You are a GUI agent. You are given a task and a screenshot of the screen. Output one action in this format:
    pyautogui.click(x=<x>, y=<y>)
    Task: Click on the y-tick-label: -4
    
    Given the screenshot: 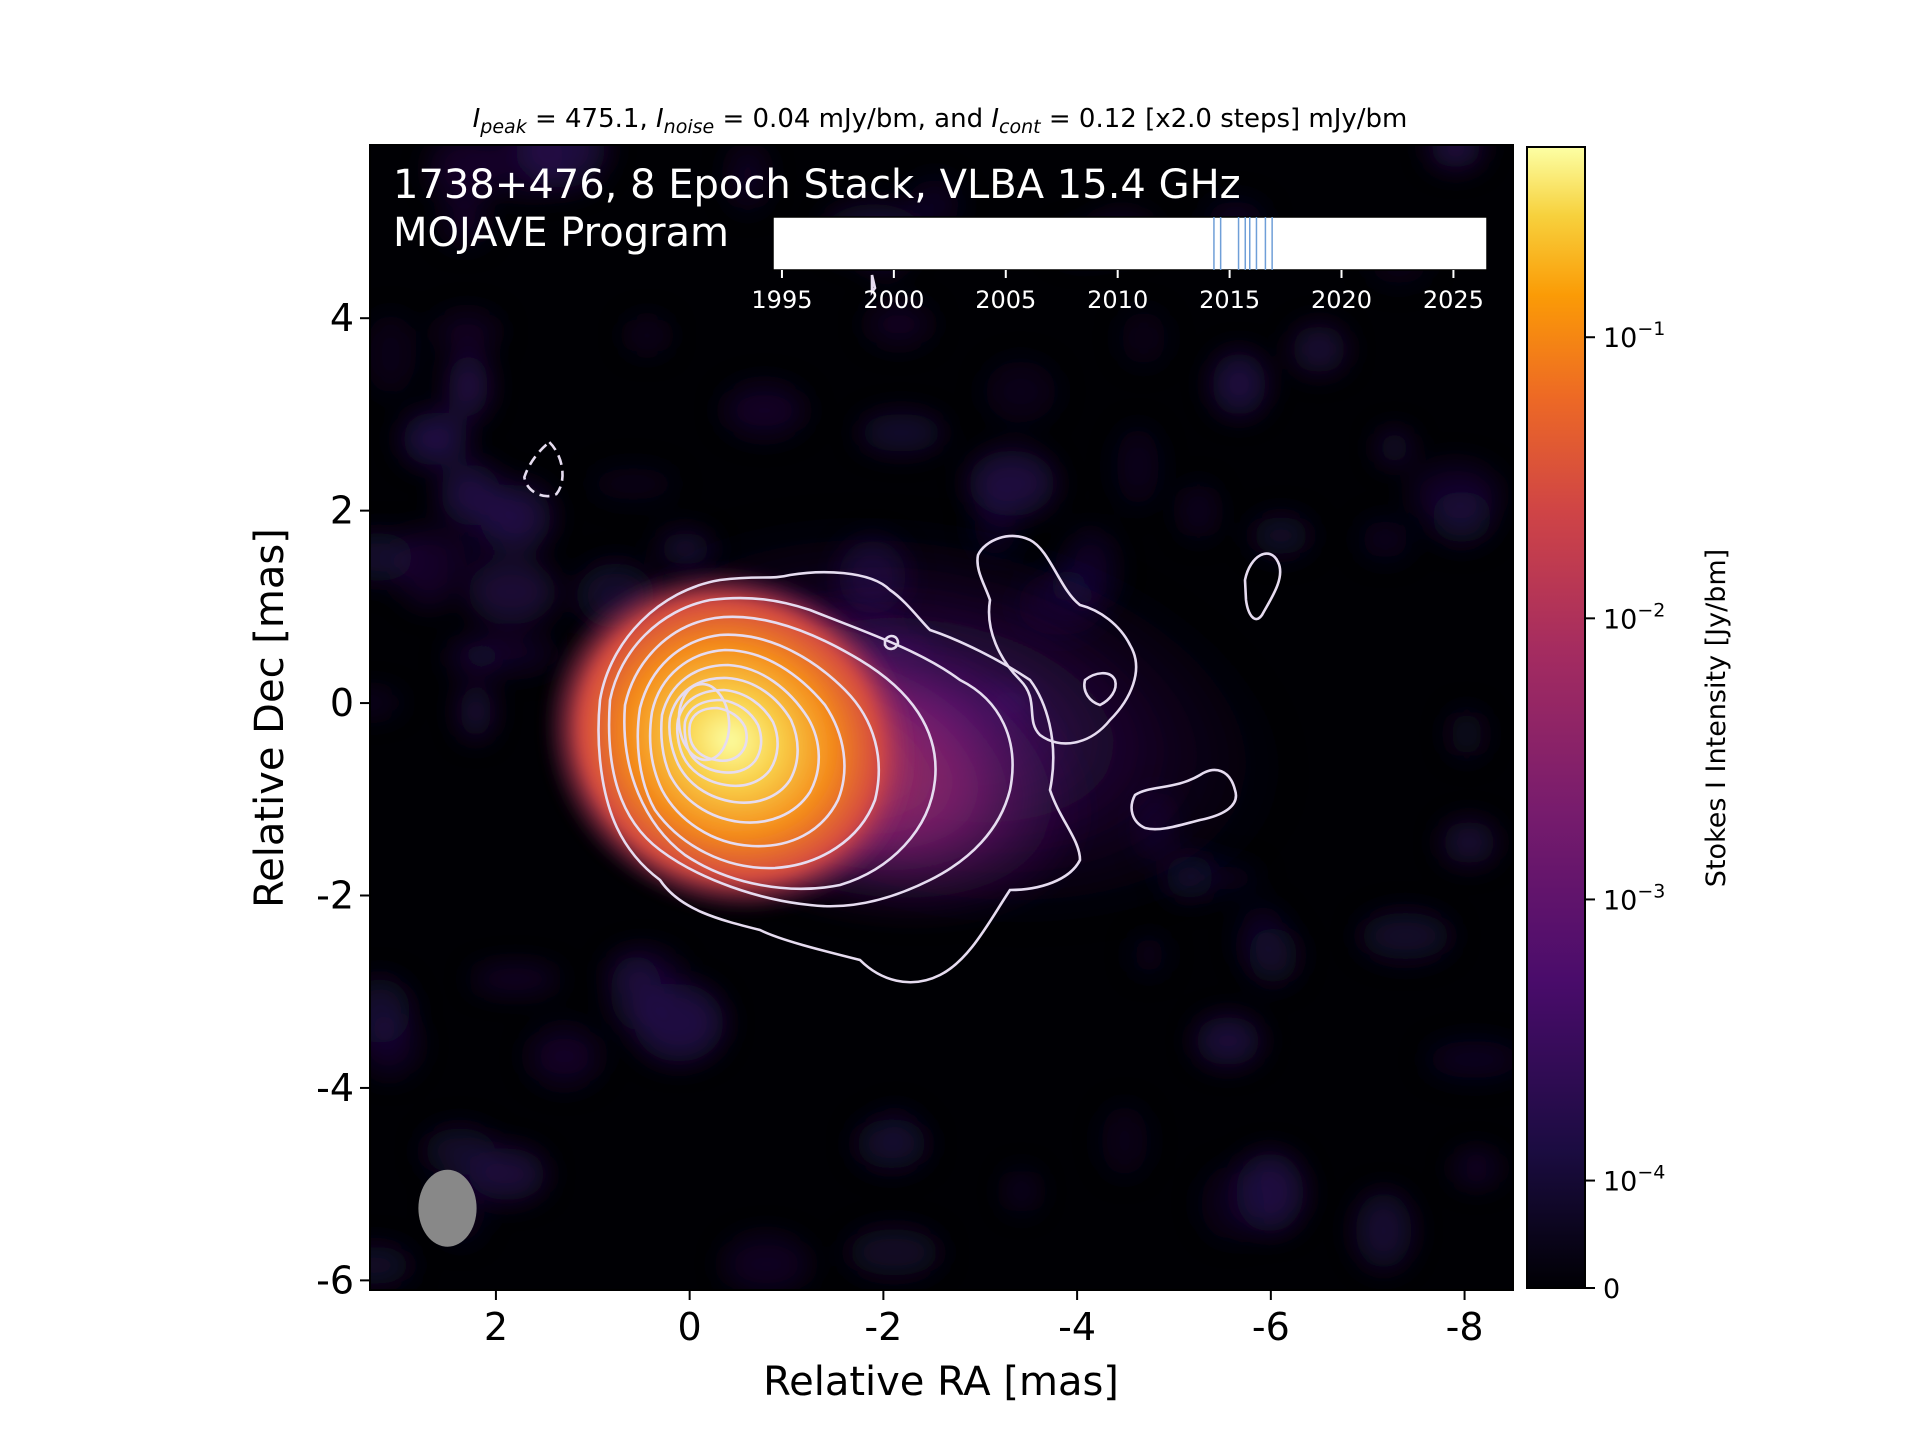 What is the action you would take?
    pyautogui.click(x=335, y=1088)
    